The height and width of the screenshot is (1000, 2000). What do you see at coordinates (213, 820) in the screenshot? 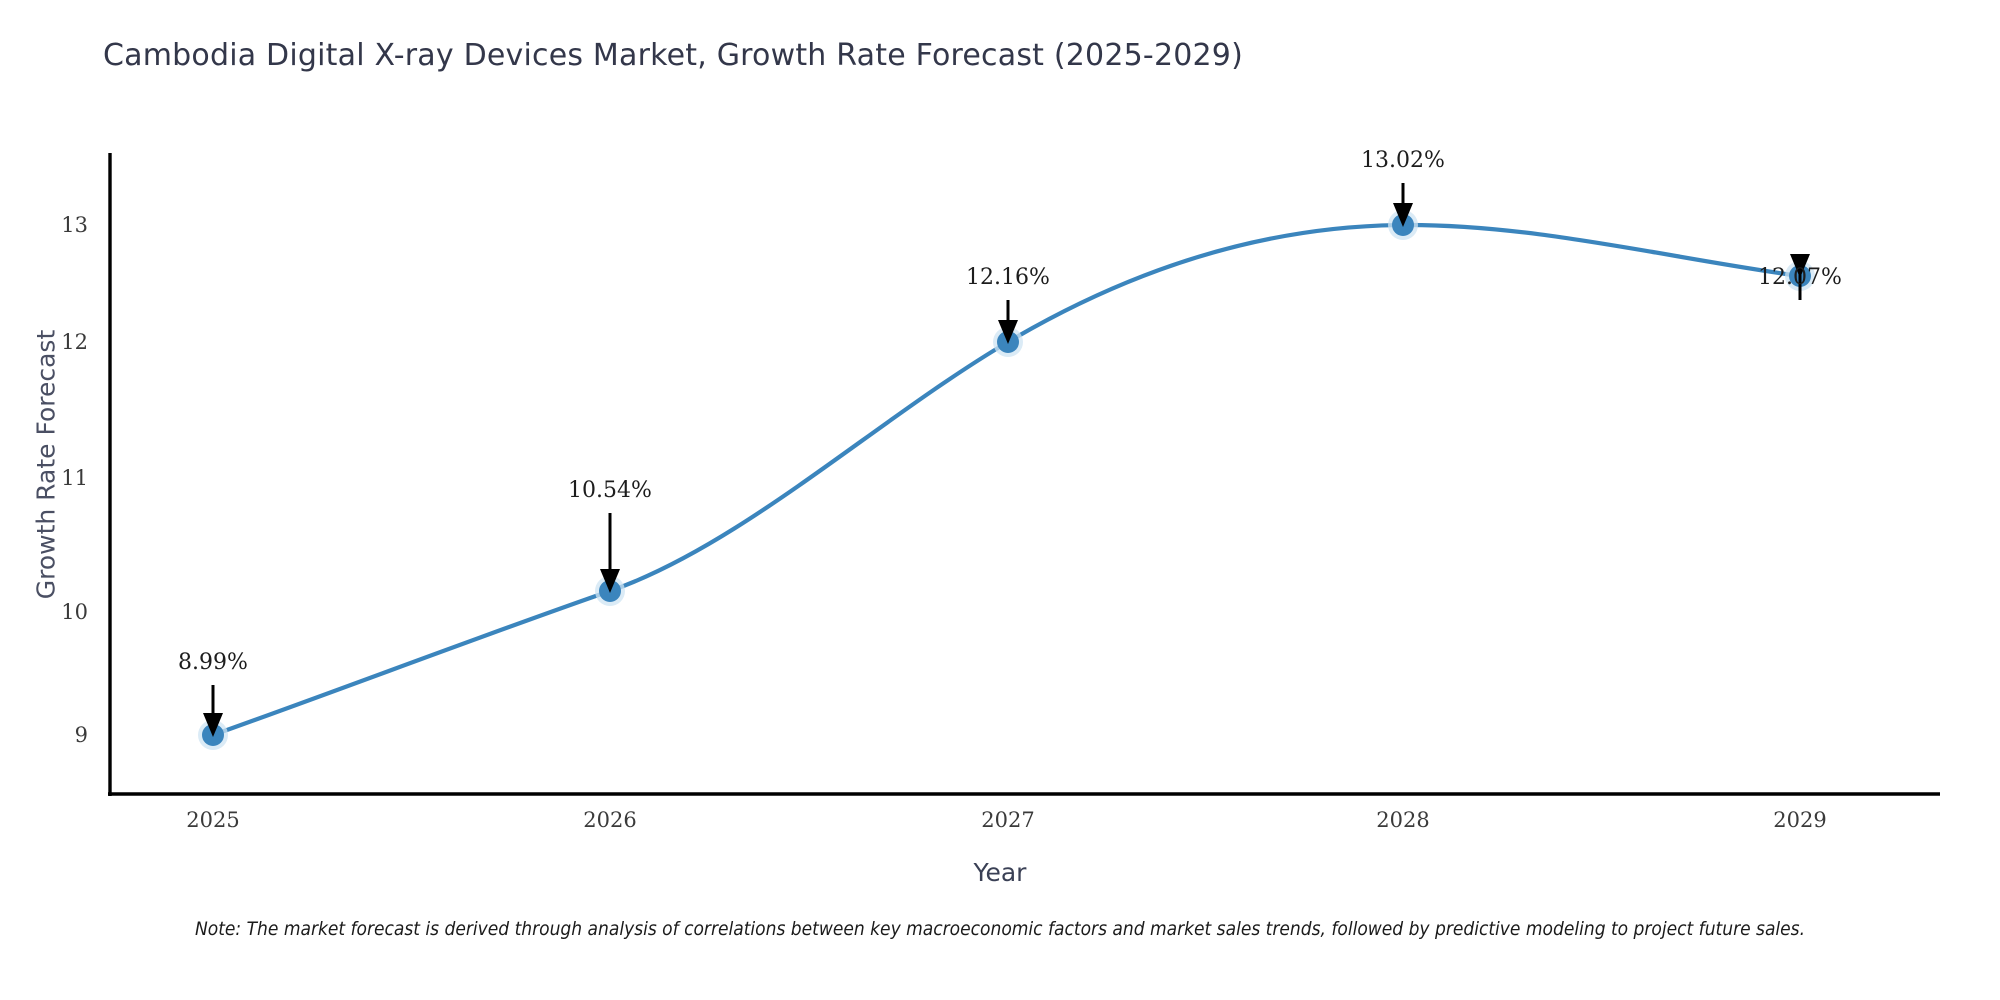
I see `xtick-label-2025: 2025` at bounding box center [213, 820].